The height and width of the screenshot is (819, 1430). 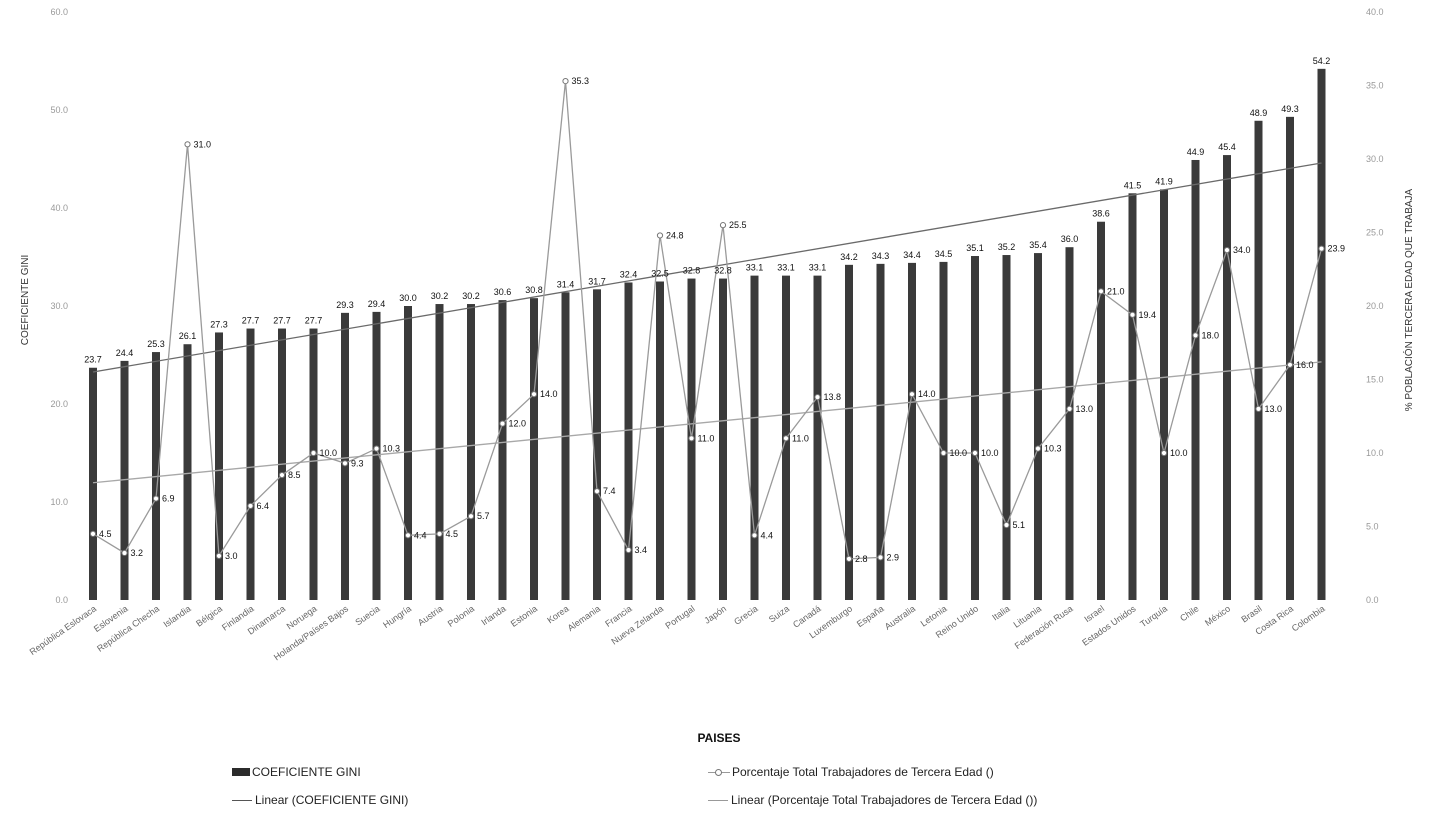 I want to click on percentage-label: 3.2, so click(x=137, y=553).